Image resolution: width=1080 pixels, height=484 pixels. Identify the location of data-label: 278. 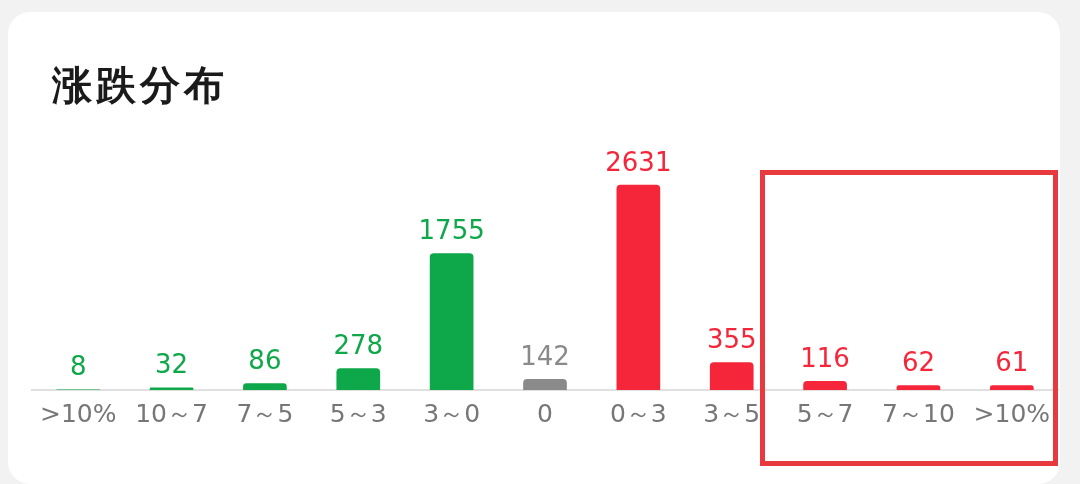
(358, 345).